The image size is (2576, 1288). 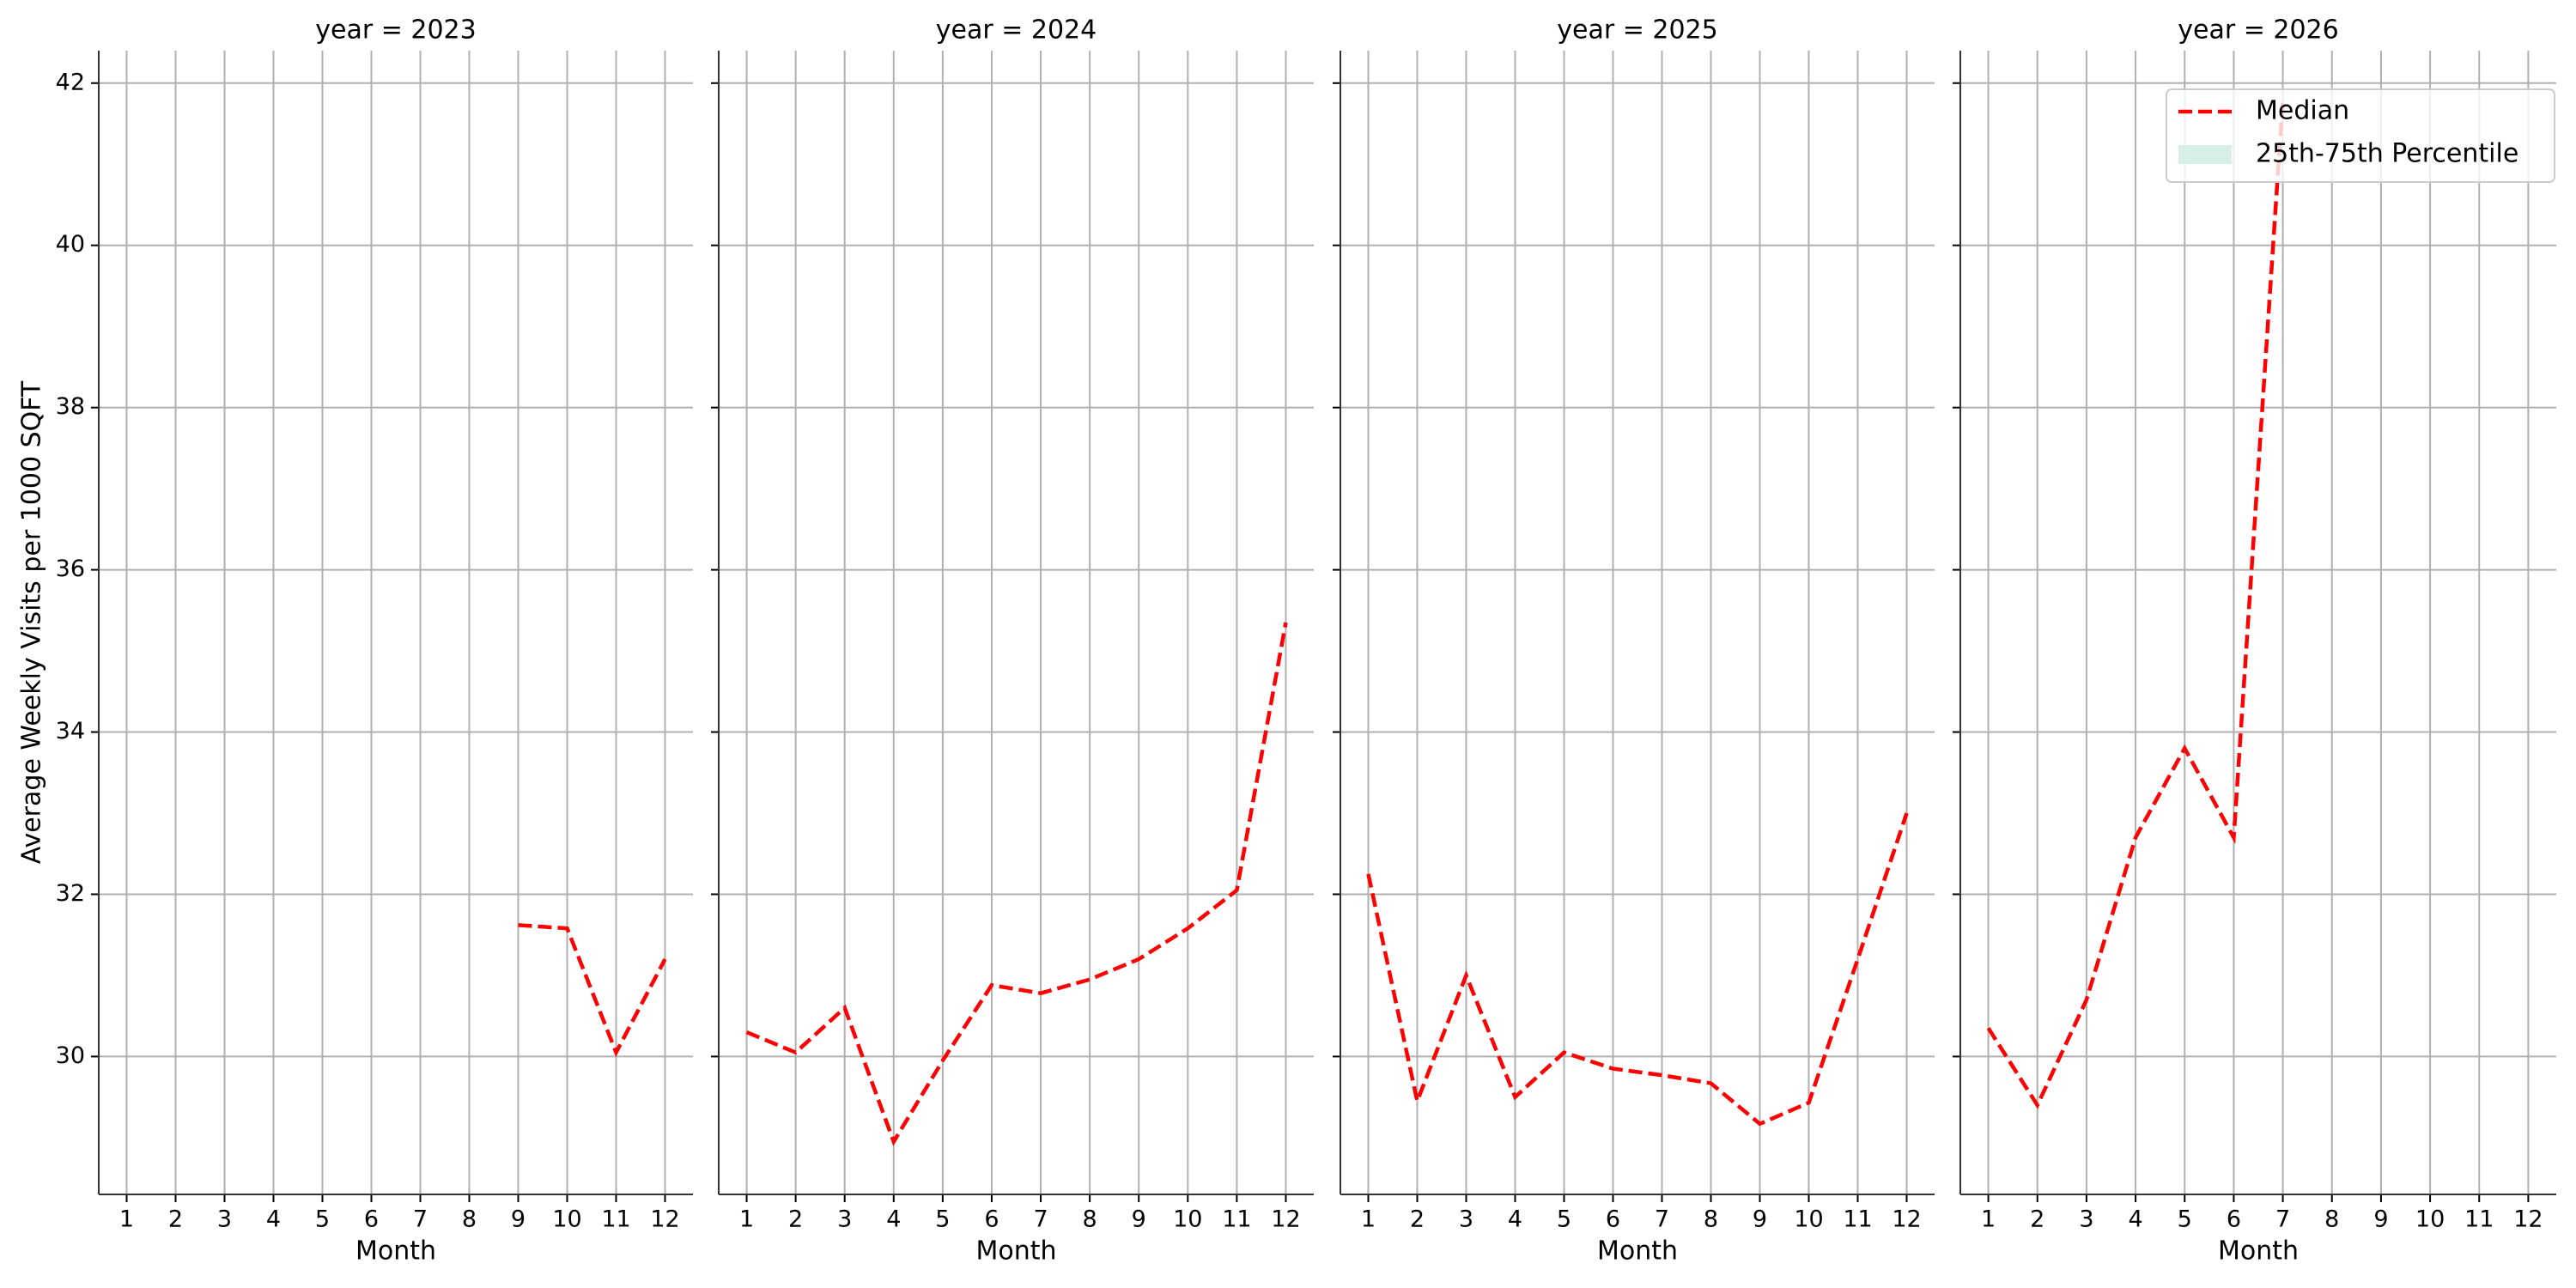 I want to click on panel-title: year = 2025, so click(x=1638, y=31).